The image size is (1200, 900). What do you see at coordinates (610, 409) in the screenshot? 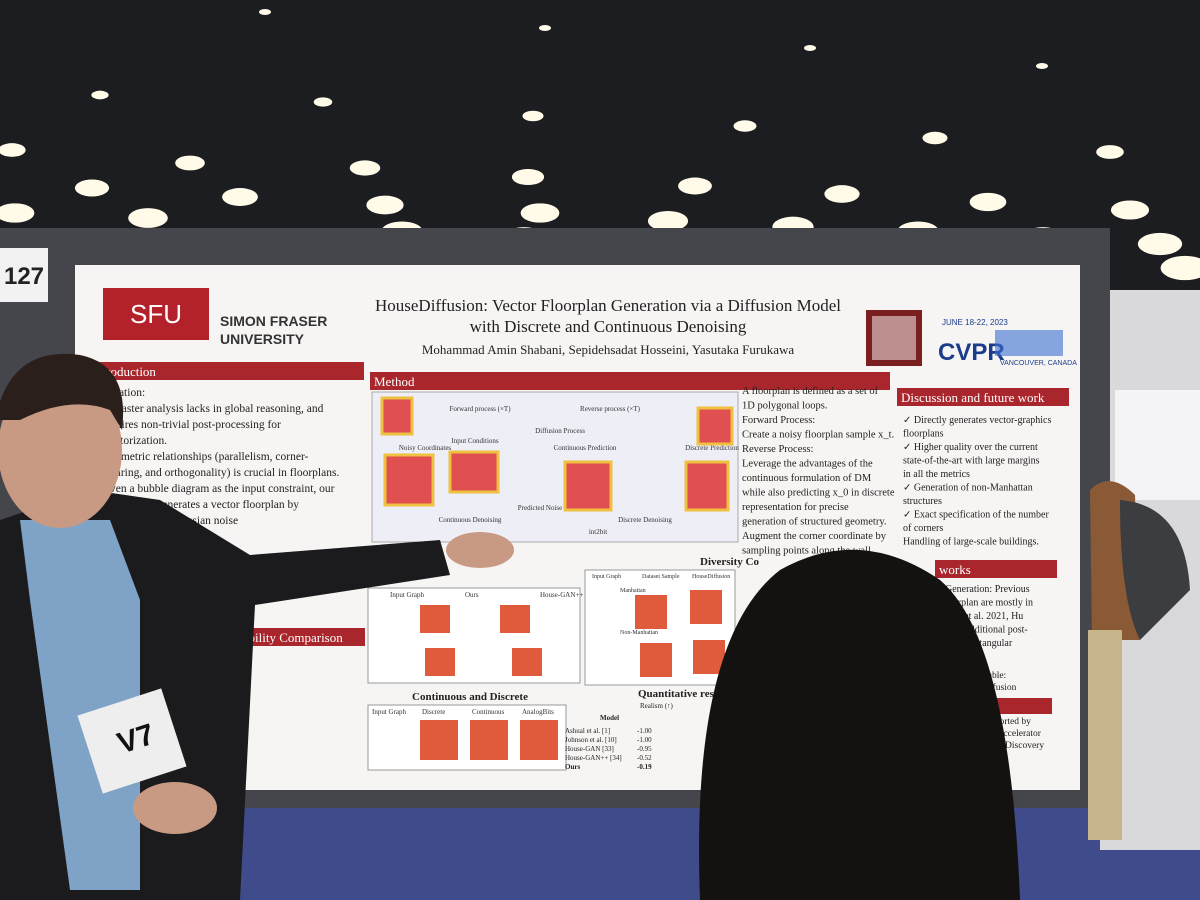
I see `diagram-label: Reverse process (×T)` at bounding box center [610, 409].